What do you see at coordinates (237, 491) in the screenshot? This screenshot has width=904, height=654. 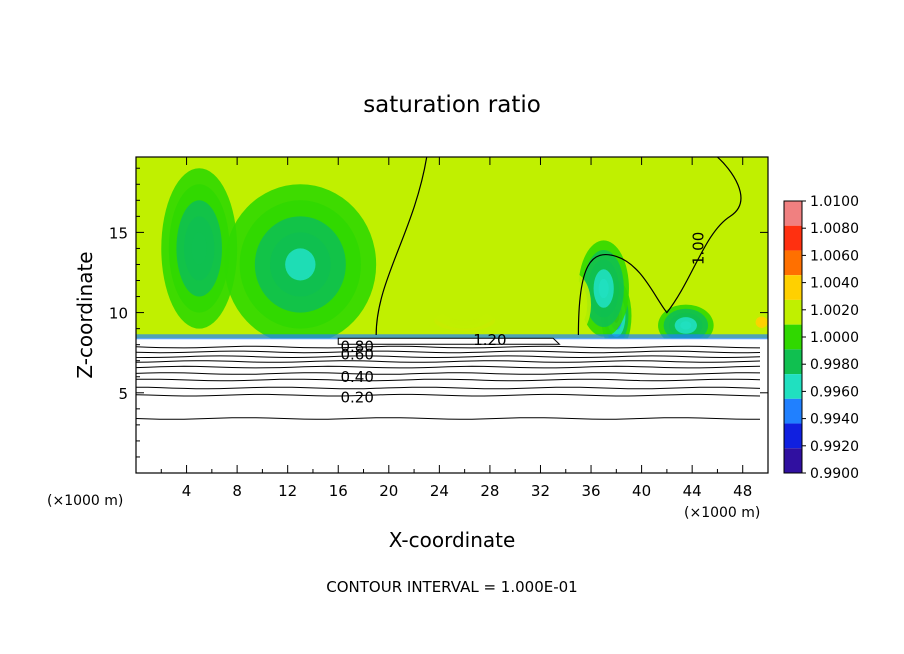 I see `x-tick-label-1: 8` at bounding box center [237, 491].